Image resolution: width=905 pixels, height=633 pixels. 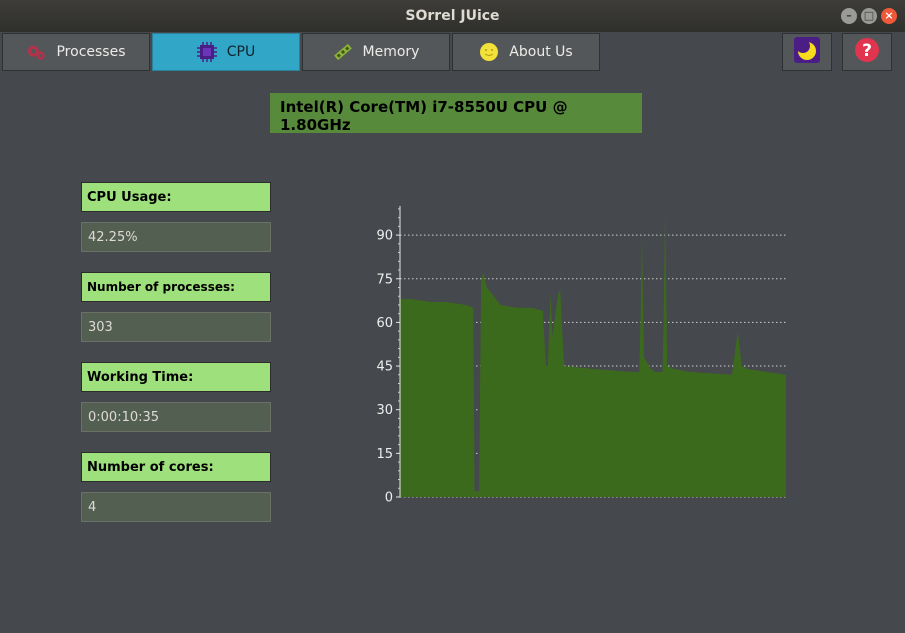 What do you see at coordinates (384, 279) in the screenshot?
I see `y-tick-label-75: 75` at bounding box center [384, 279].